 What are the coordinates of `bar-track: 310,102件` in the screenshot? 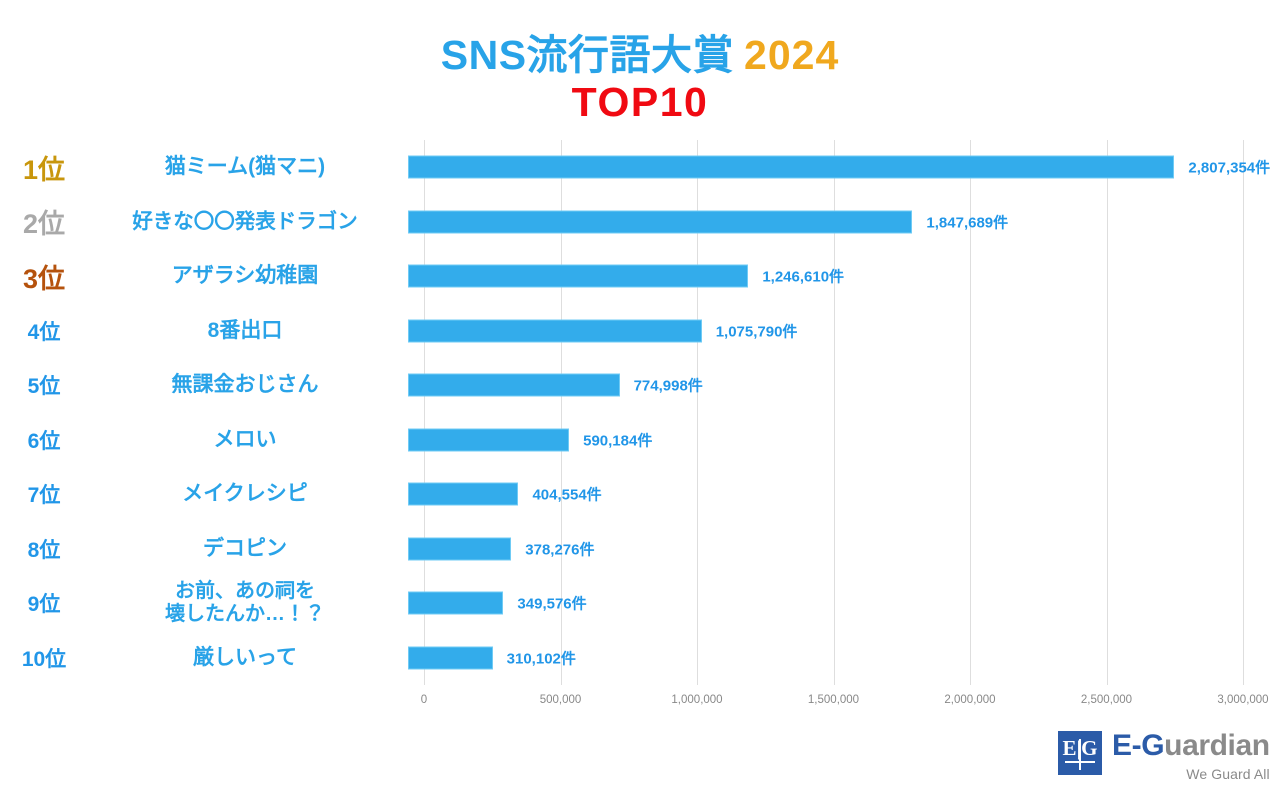 It's located at (492, 658).